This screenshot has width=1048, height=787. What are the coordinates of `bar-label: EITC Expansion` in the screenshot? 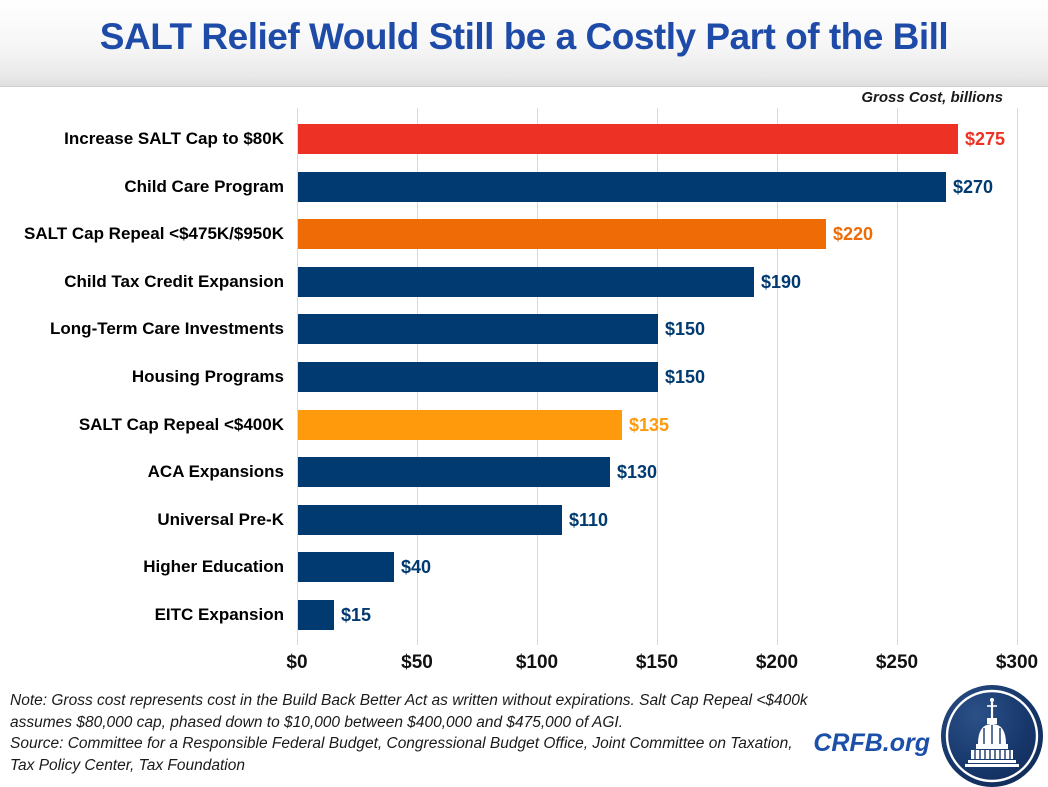 It's located at (219, 614).